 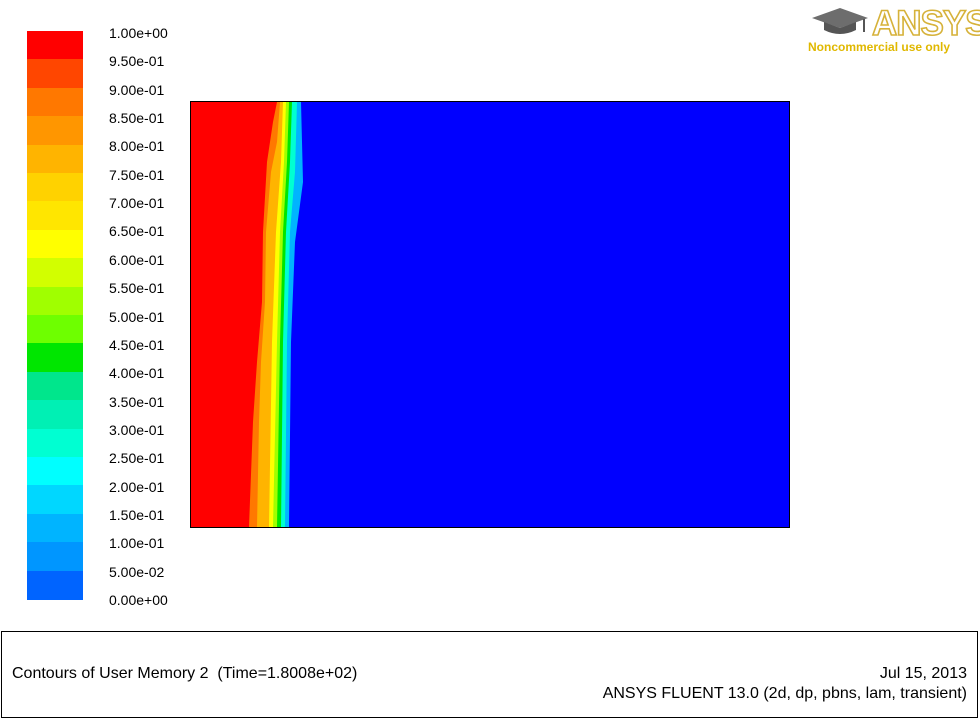 I want to click on colorbar-tick-label: 1.00e+00, so click(x=138, y=33).